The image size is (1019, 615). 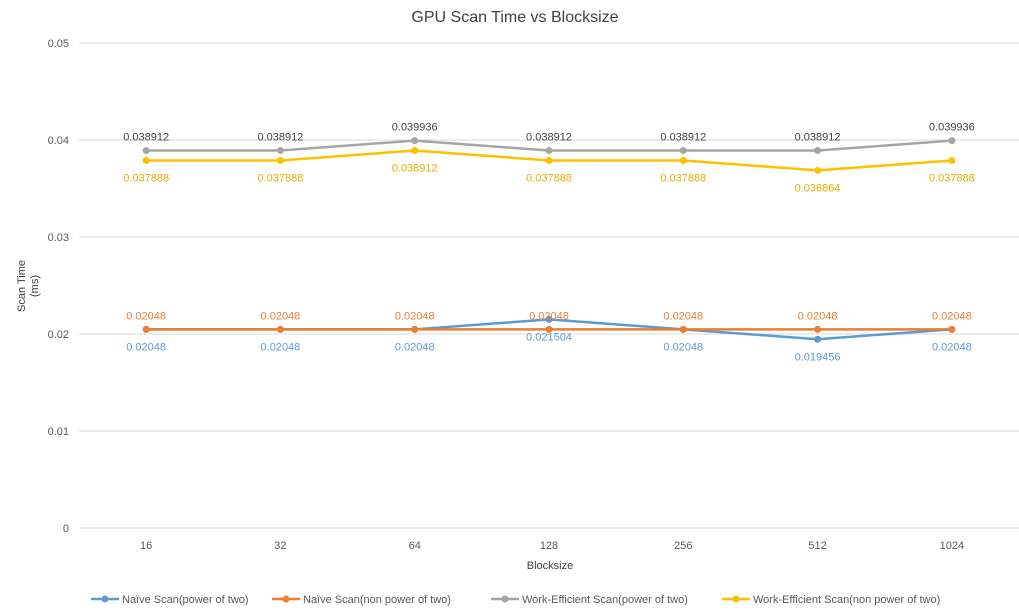 I want to click on legend-label: Naïve Scan(power of two), so click(x=185, y=600).